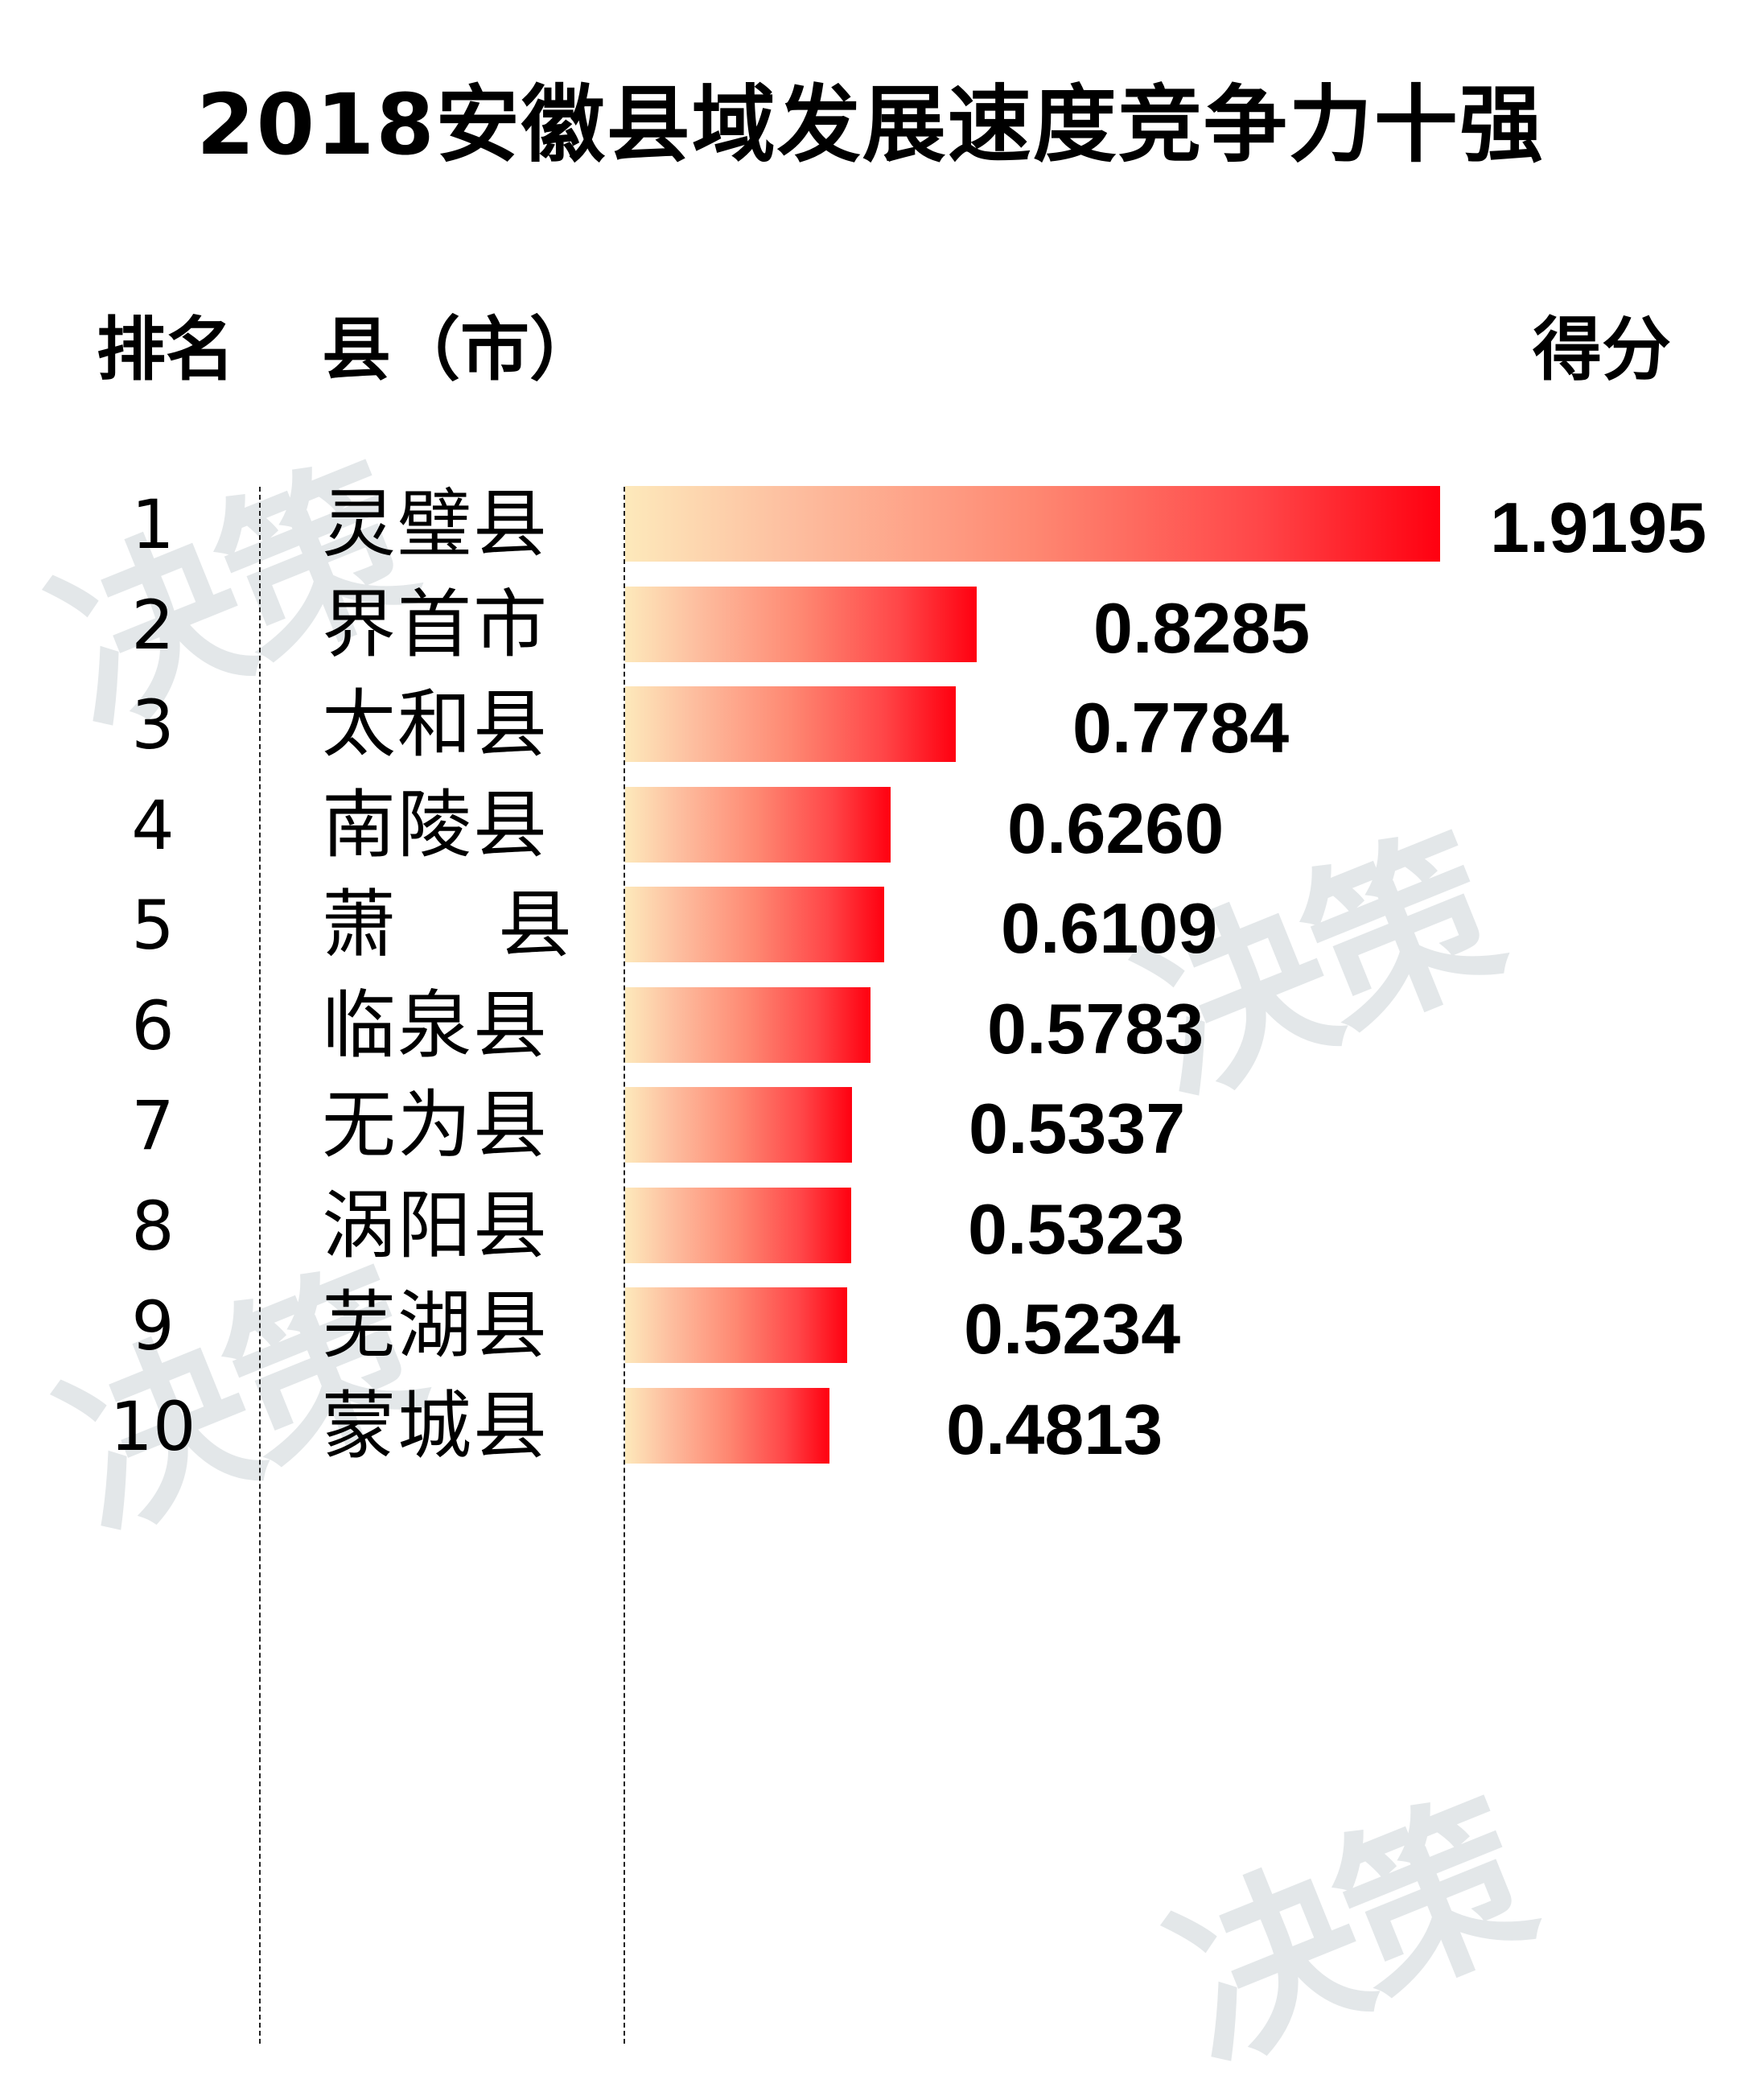 The image size is (1741, 2100). Describe the element at coordinates (435, 1025) in the screenshot. I see `county-label: 临泉县` at that location.